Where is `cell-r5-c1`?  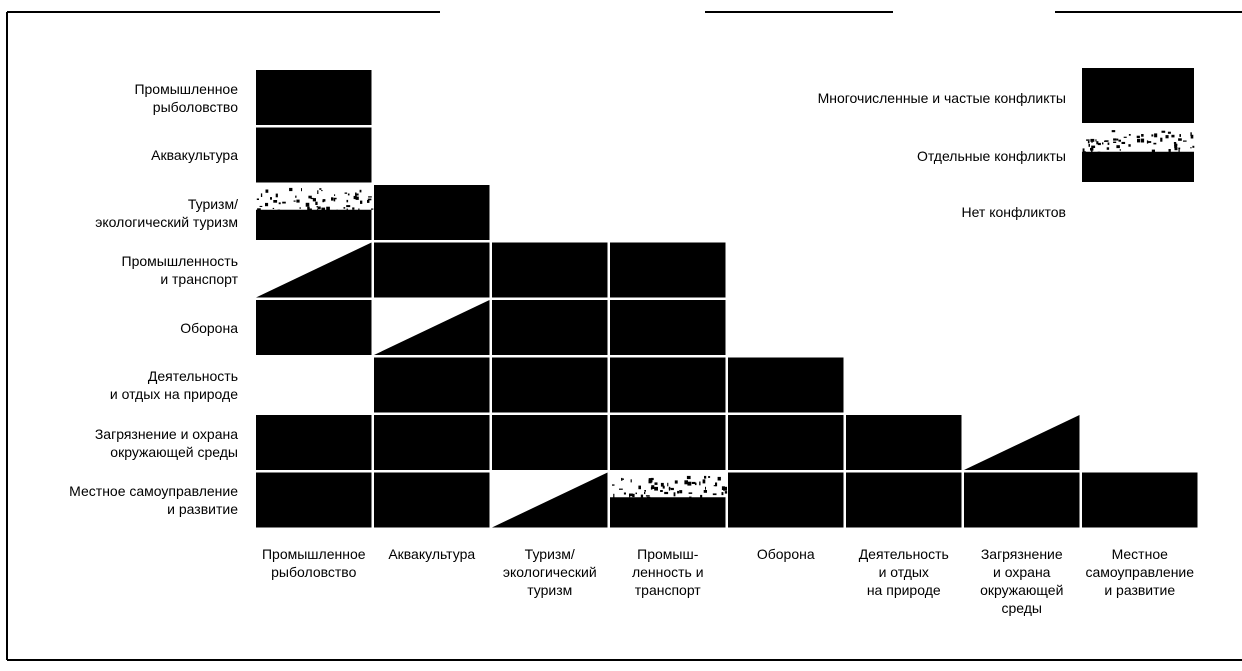
cell-r5-c1 is located at coordinates (314, 327).